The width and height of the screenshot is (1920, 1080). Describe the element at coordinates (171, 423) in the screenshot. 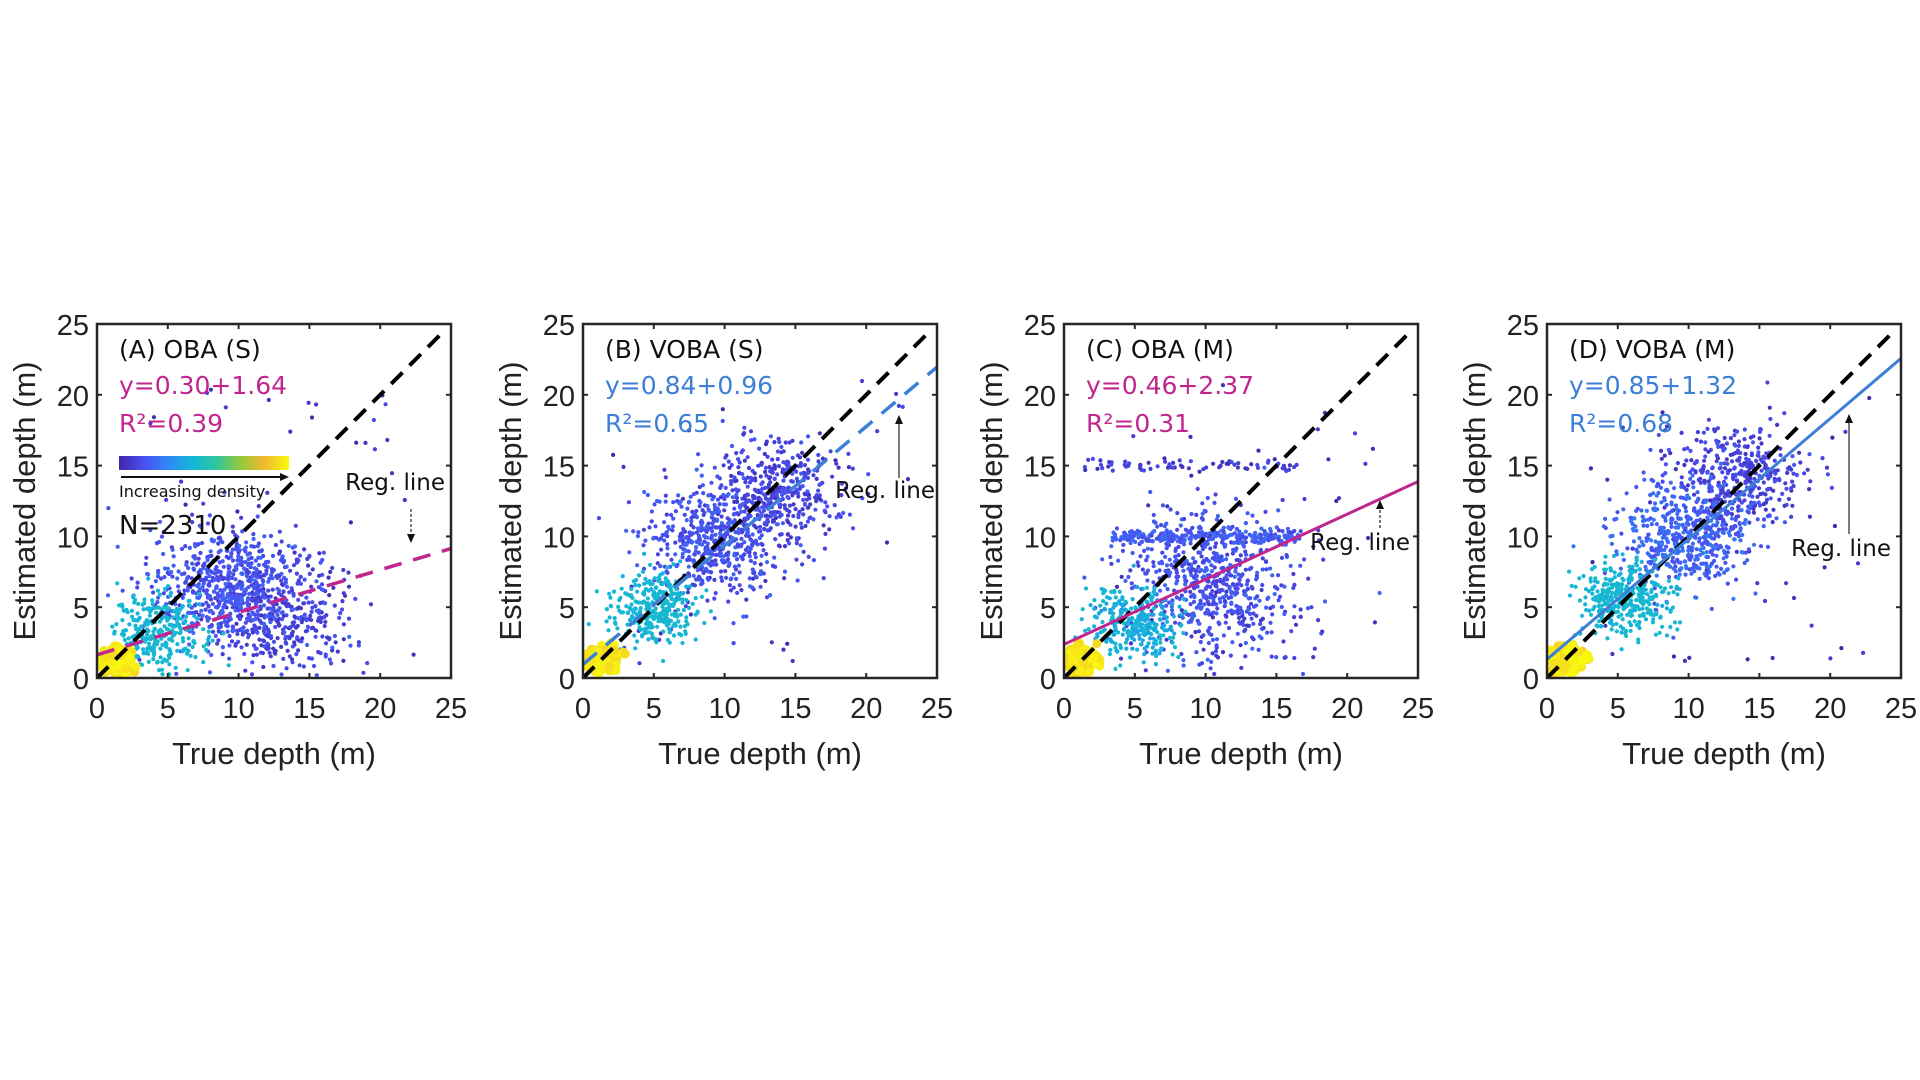

I see `r-squared-label: R²=0.39` at that location.